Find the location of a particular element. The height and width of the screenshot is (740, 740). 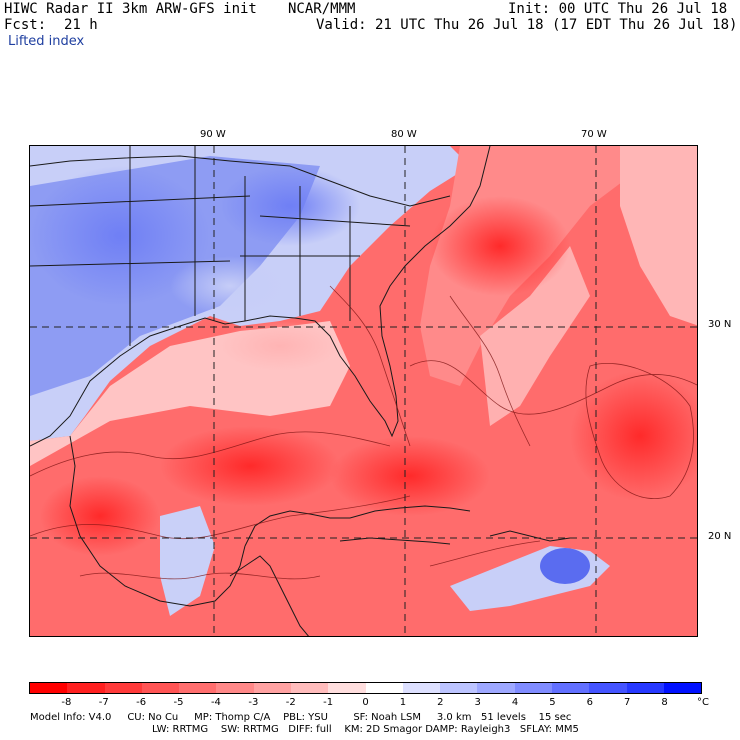

colorbar-tick-label: -8 is located at coordinates (66, 702).